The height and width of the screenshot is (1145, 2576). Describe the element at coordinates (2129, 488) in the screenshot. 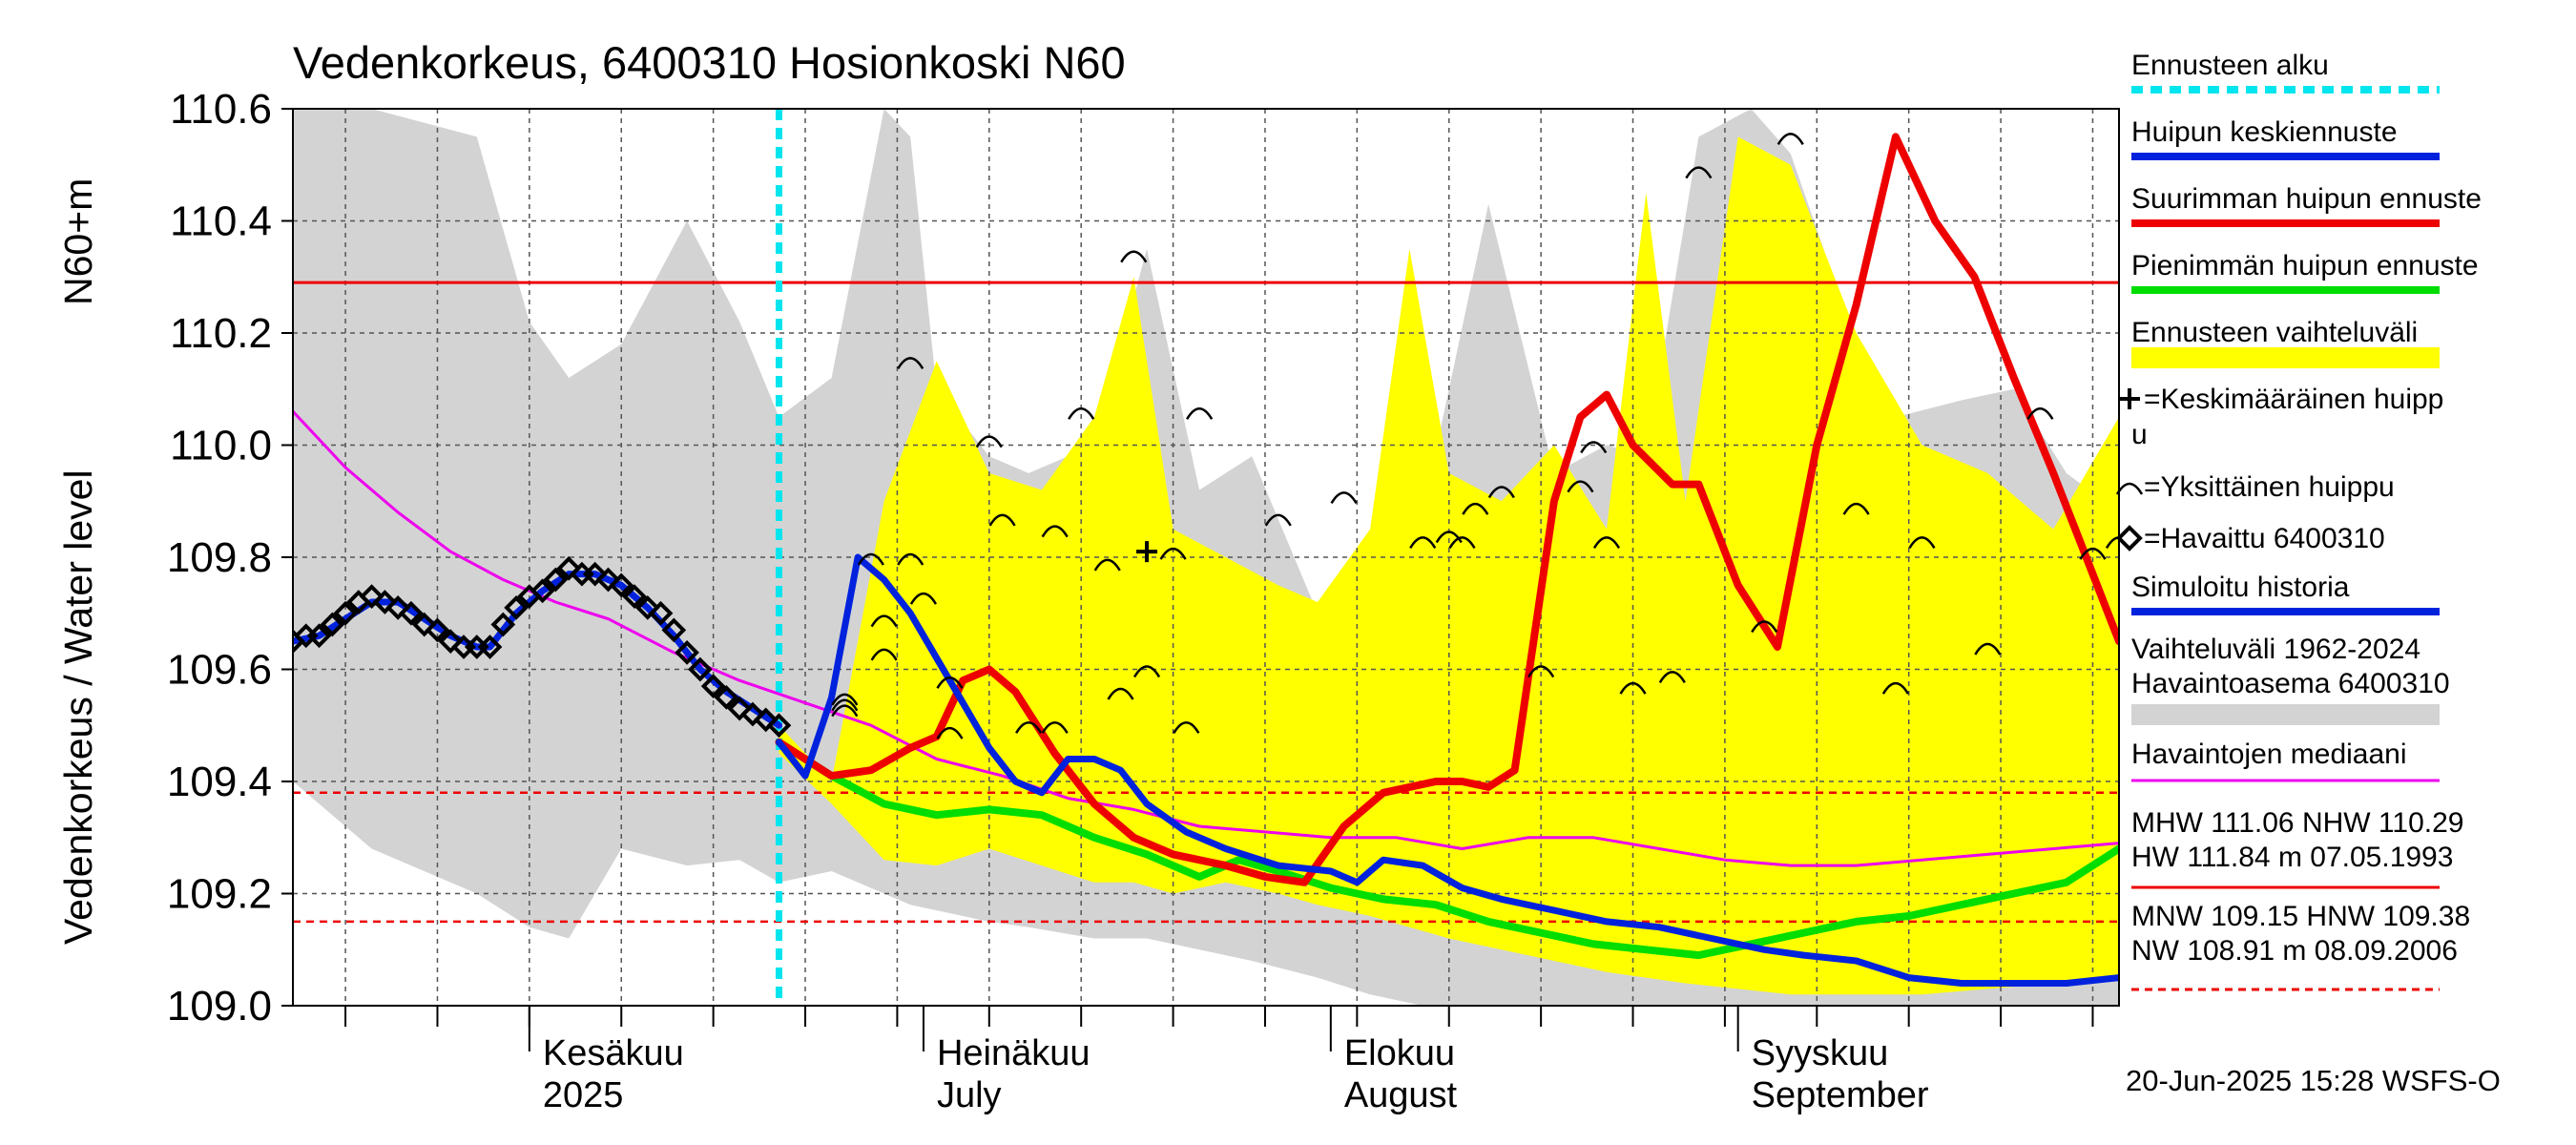

I see `legend-arc-icon` at that location.